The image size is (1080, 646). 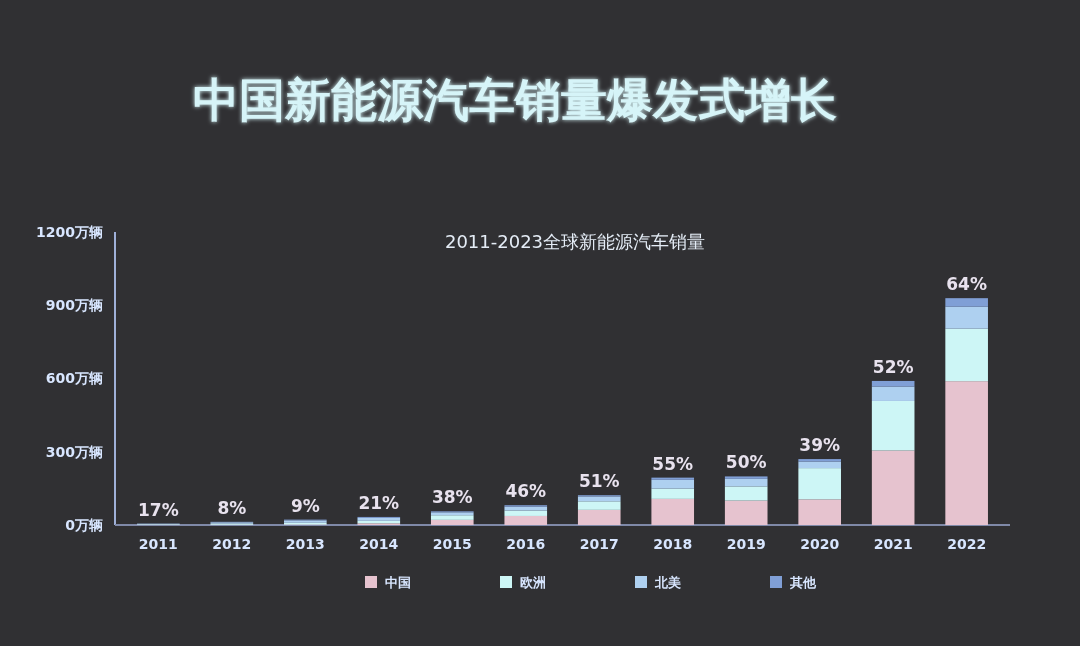 What do you see at coordinates (746, 544) in the screenshot?
I see `x-tick-label: 2019` at bounding box center [746, 544].